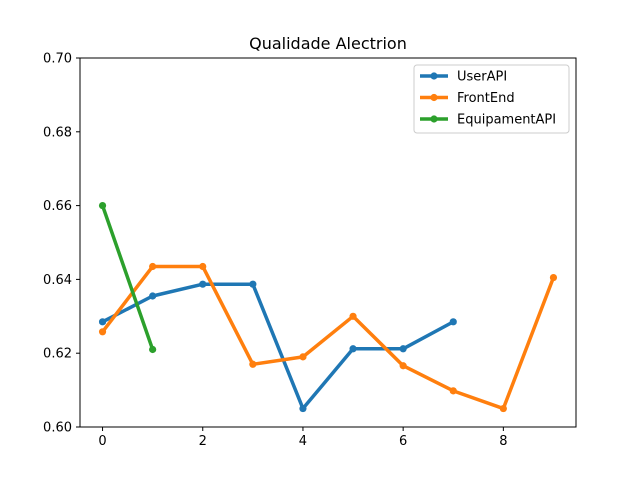 The image size is (640, 480). Describe the element at coordinates (278, 346) in the screenshot. I see `series-line-userapi` at that location.